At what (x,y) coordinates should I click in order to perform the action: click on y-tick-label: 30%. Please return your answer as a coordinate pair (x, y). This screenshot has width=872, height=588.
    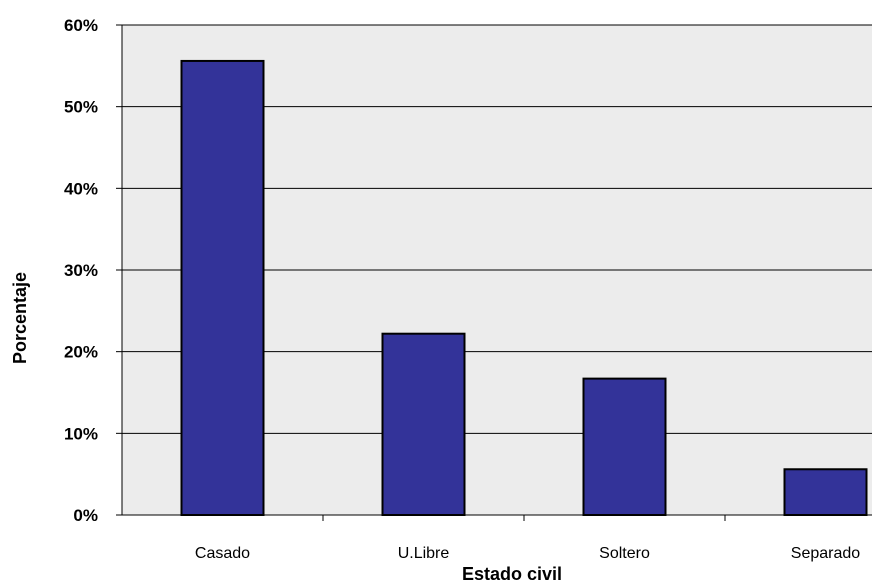
    Looking at the image, I should click on (81, 270).